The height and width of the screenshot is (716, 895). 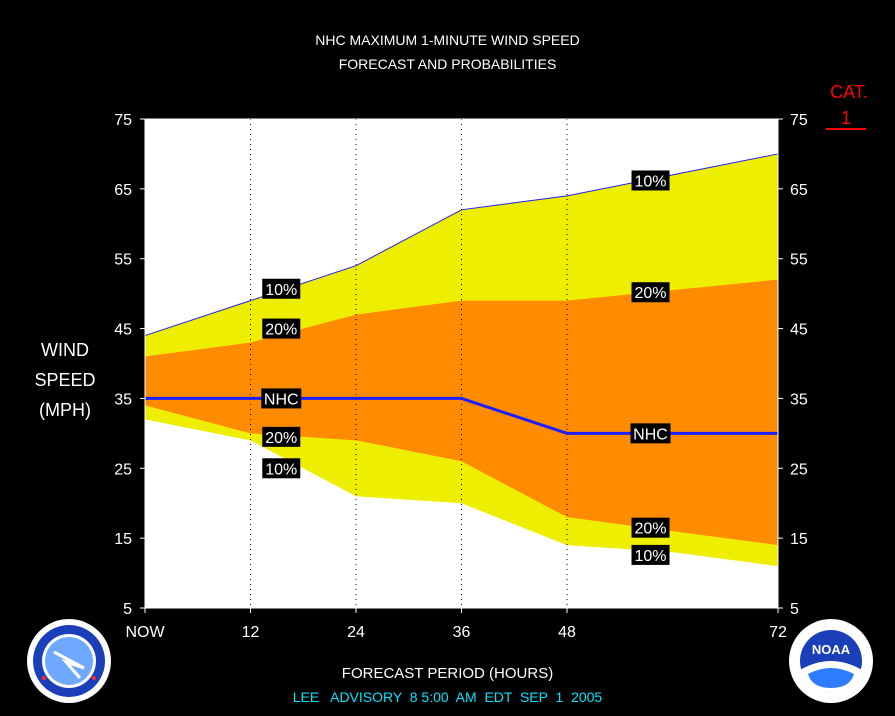 I want to click on y-tick-label-left: 15, so click(x=123, y=539).